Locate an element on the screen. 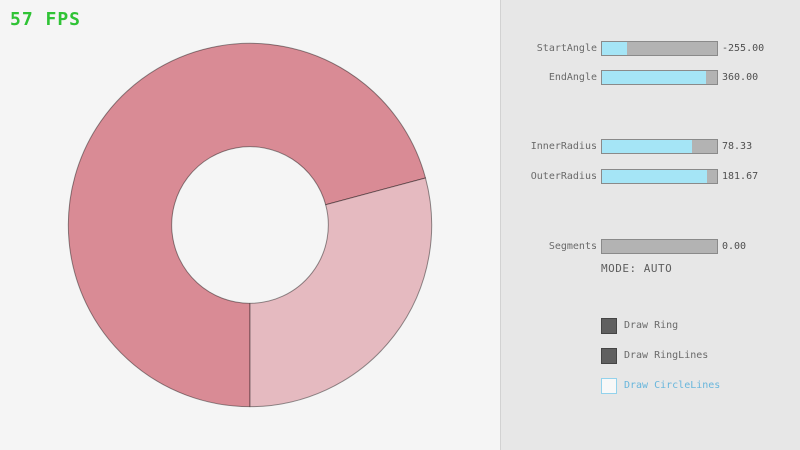 The height and width of the screenshot is (450, 800). end-angle-slider is located at coordinates (659, 77).